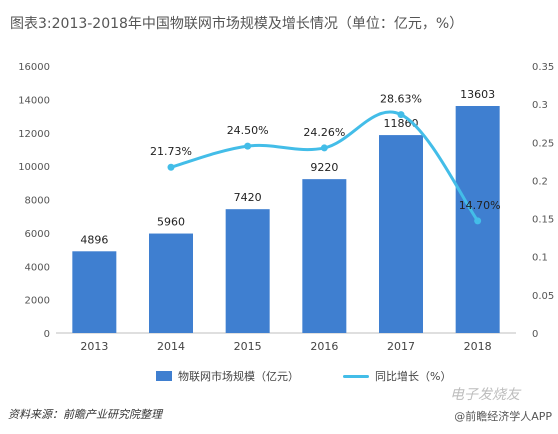 Image resolution: width=558 pixels, height=434 pixels. I want to click on left-tick-label: 10000, so click(34, 167).